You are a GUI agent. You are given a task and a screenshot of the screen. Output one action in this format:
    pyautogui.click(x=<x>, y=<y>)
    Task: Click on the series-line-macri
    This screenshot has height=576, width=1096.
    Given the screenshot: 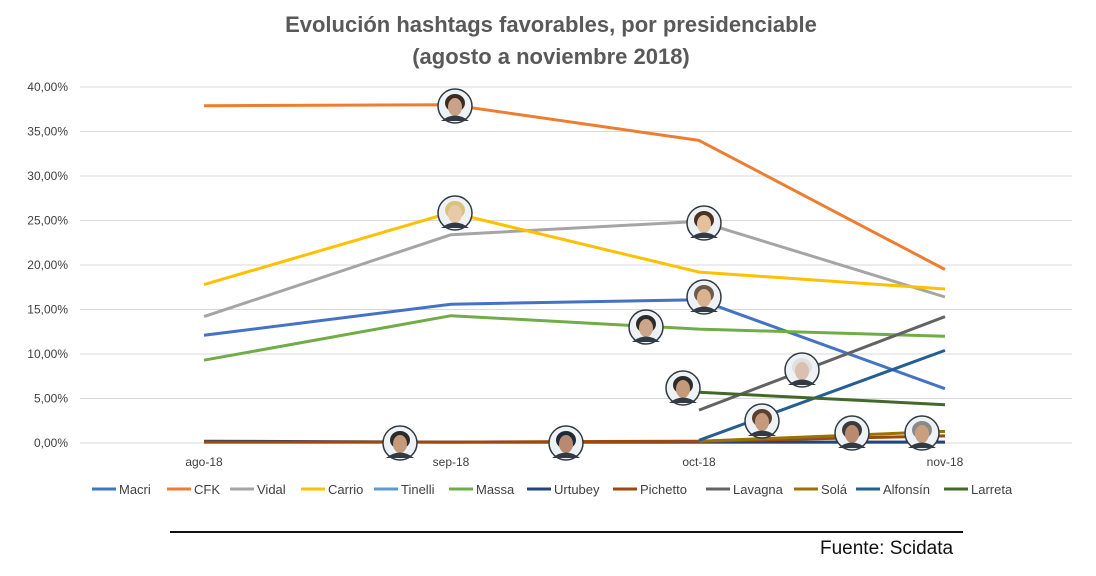 What is the action you would take?
    pyautogui.click(x=574, y=344)
    